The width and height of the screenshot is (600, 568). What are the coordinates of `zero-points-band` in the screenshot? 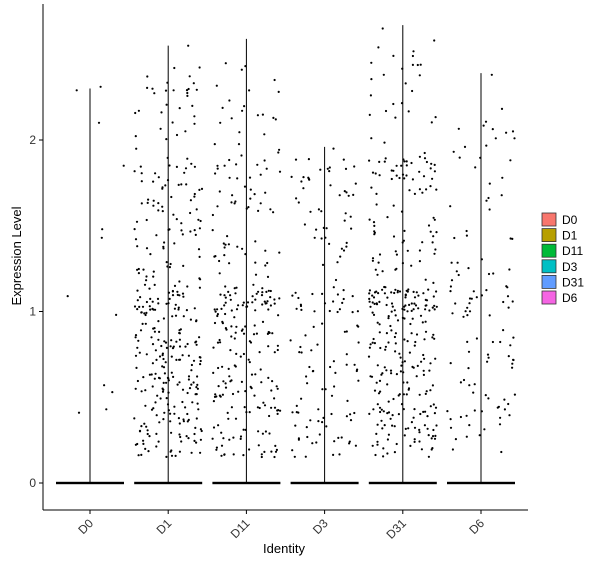 It's located at (246, 483).